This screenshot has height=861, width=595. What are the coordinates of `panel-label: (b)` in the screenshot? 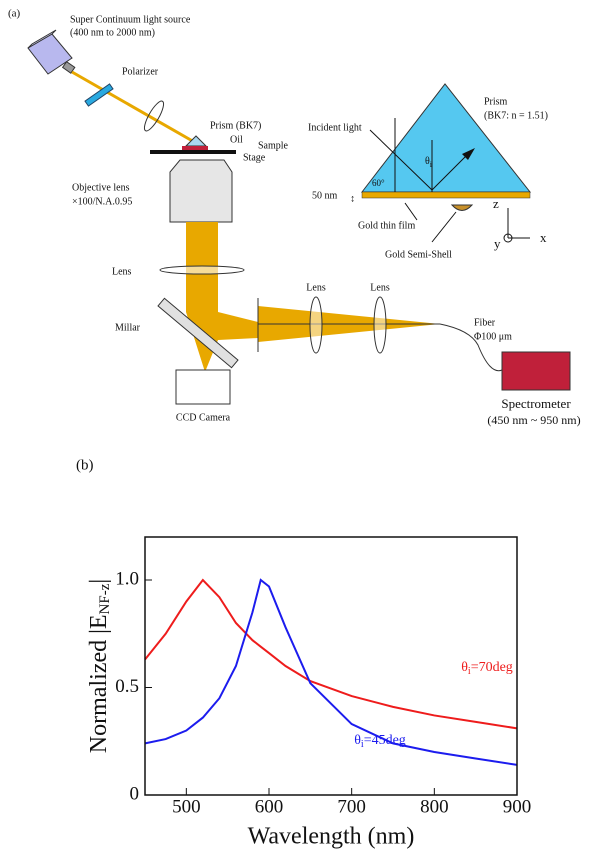 It's located at (85, 465).